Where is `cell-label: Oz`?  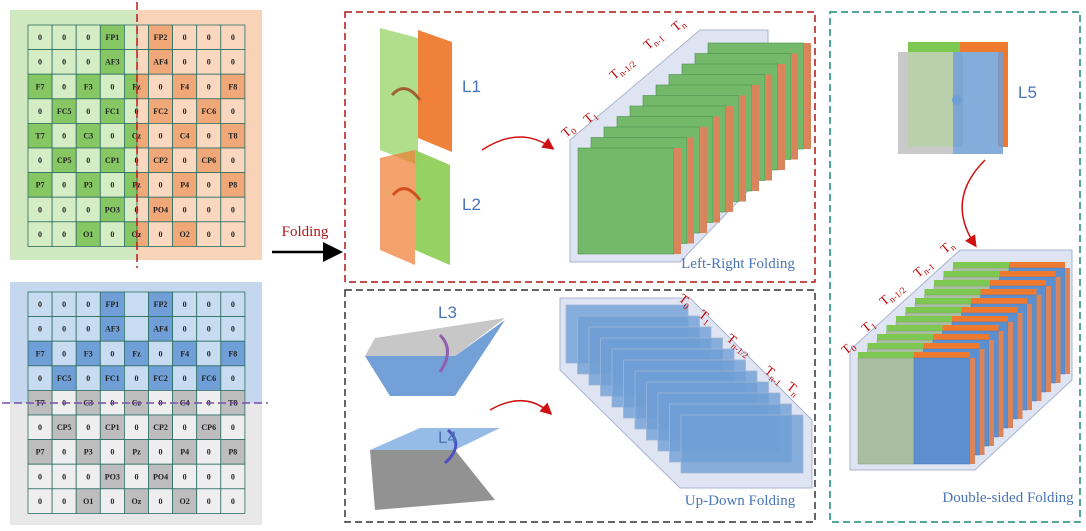
cell-label: Oz is located at coordinates (137, 501).